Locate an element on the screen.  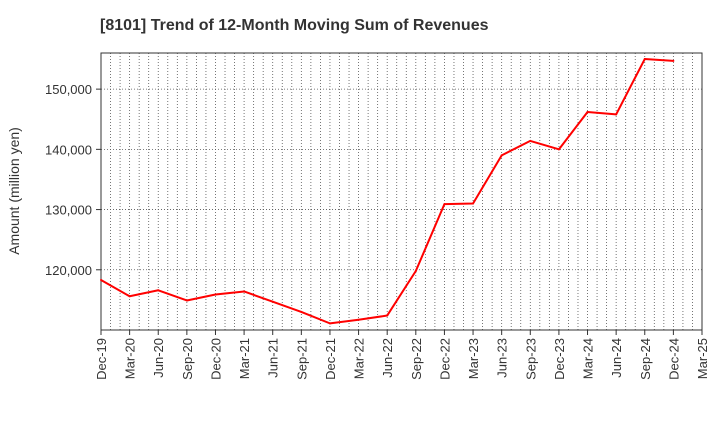
x-tick-label: Mar-23 is located at coordinates (473, 358).